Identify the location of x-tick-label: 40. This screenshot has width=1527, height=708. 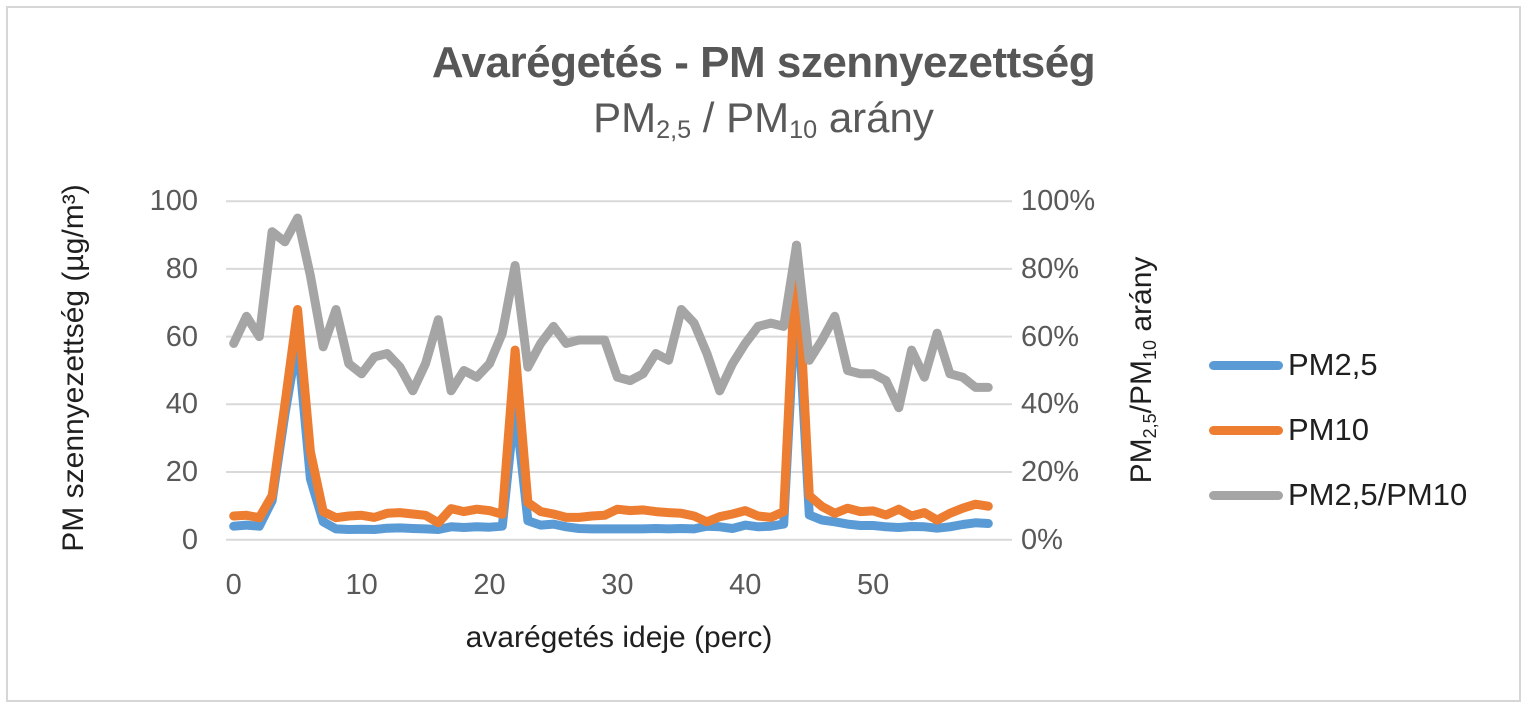
(745, 585).